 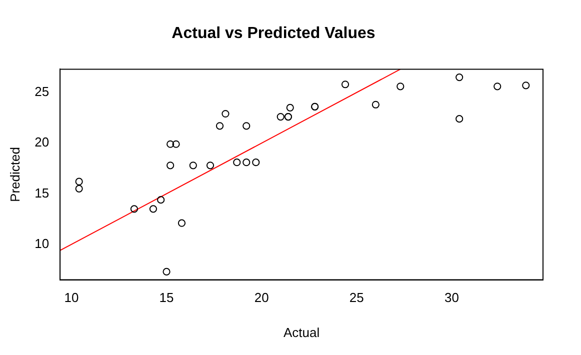 What do you see at coordinates (356, 298) in the screenshot?
I see `x-tick-label: 25` at bounding box center [356, 298].